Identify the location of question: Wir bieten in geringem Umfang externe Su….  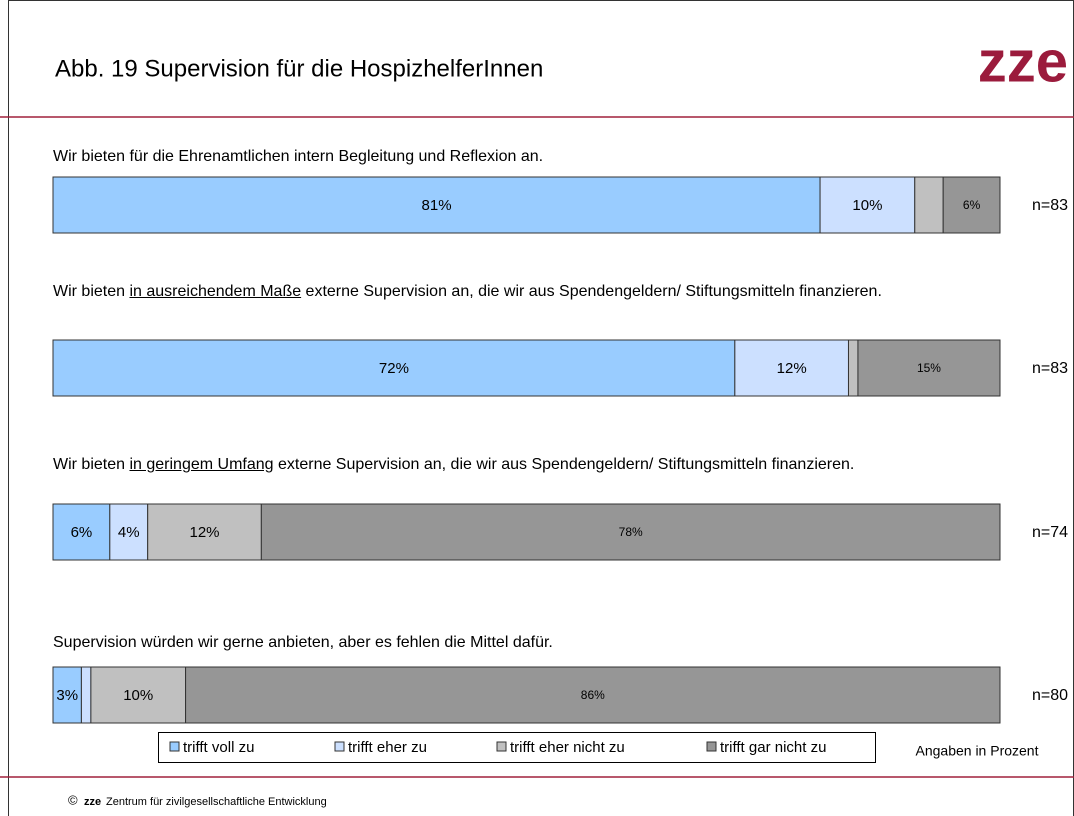
(454, 464).